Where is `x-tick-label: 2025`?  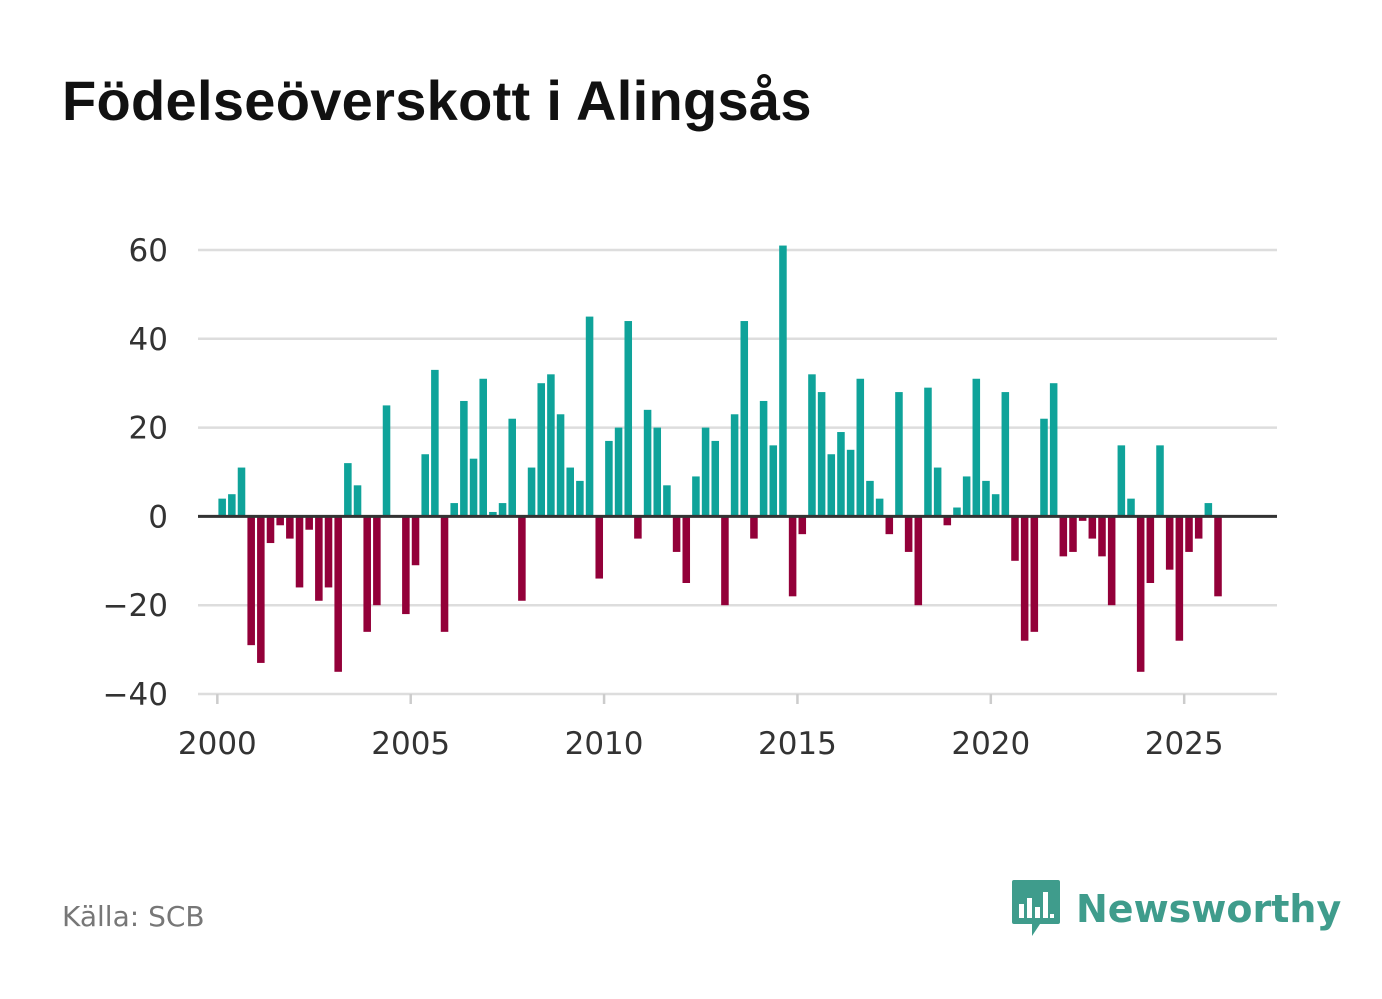 x-tick-label: 2025 is located at coordinates (1184, 744).